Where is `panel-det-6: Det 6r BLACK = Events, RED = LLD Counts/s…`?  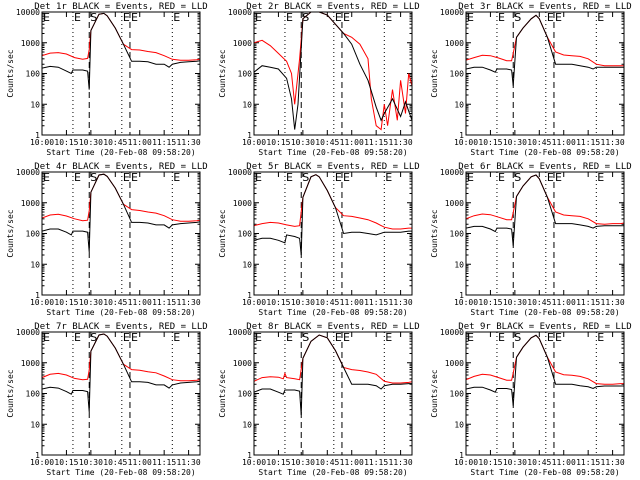
panel-det-6: Det 6r BLACK = Events, RED = LLD Counts/s… is located at coordinates (531, 239).